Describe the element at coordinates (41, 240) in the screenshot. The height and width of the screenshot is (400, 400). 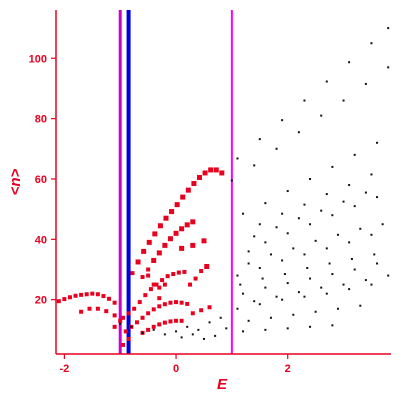
I see `y-tick-label: 40` at that location.